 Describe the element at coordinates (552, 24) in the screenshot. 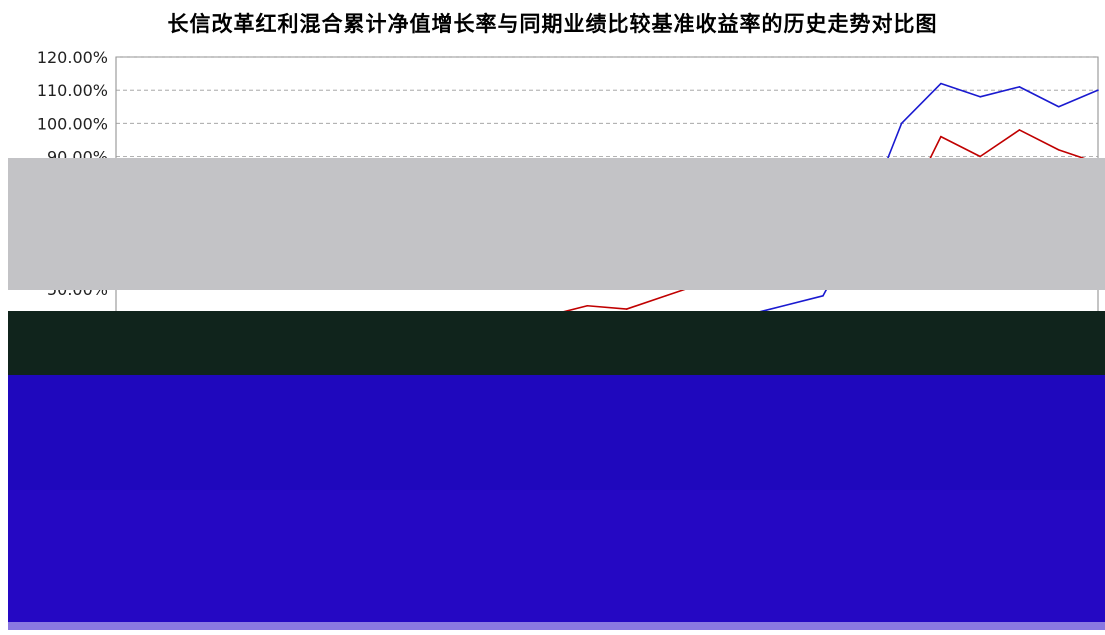

I see `chart-title: 长信改革红利混合累计净值增长率与同期业绩比较基准收益率的历史走势对比图` at that location.